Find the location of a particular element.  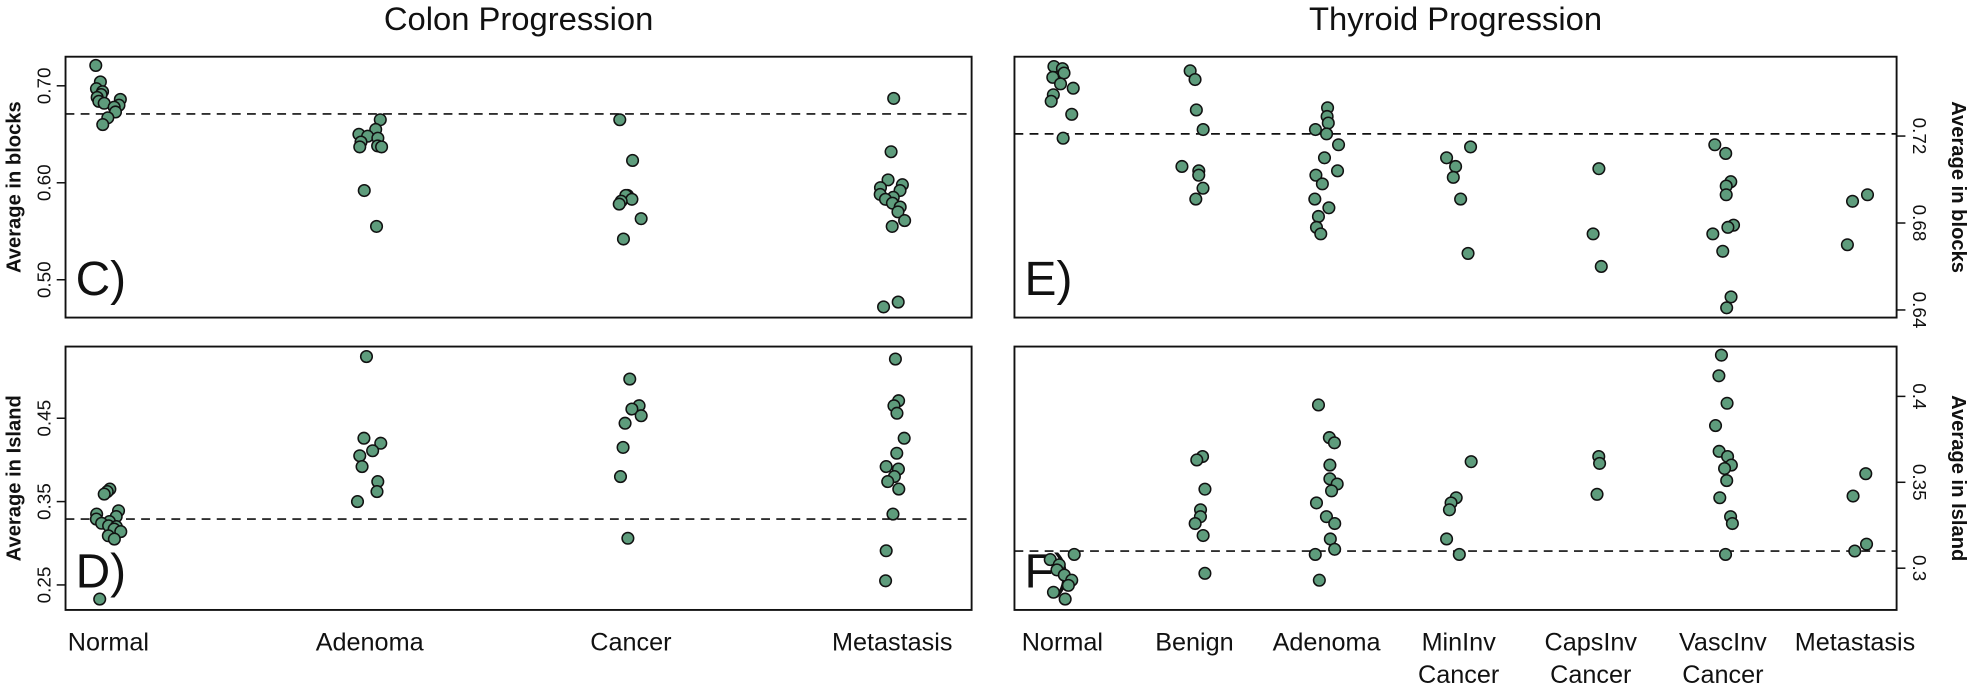

panel-label: D) is located at coordinates (101, 571).